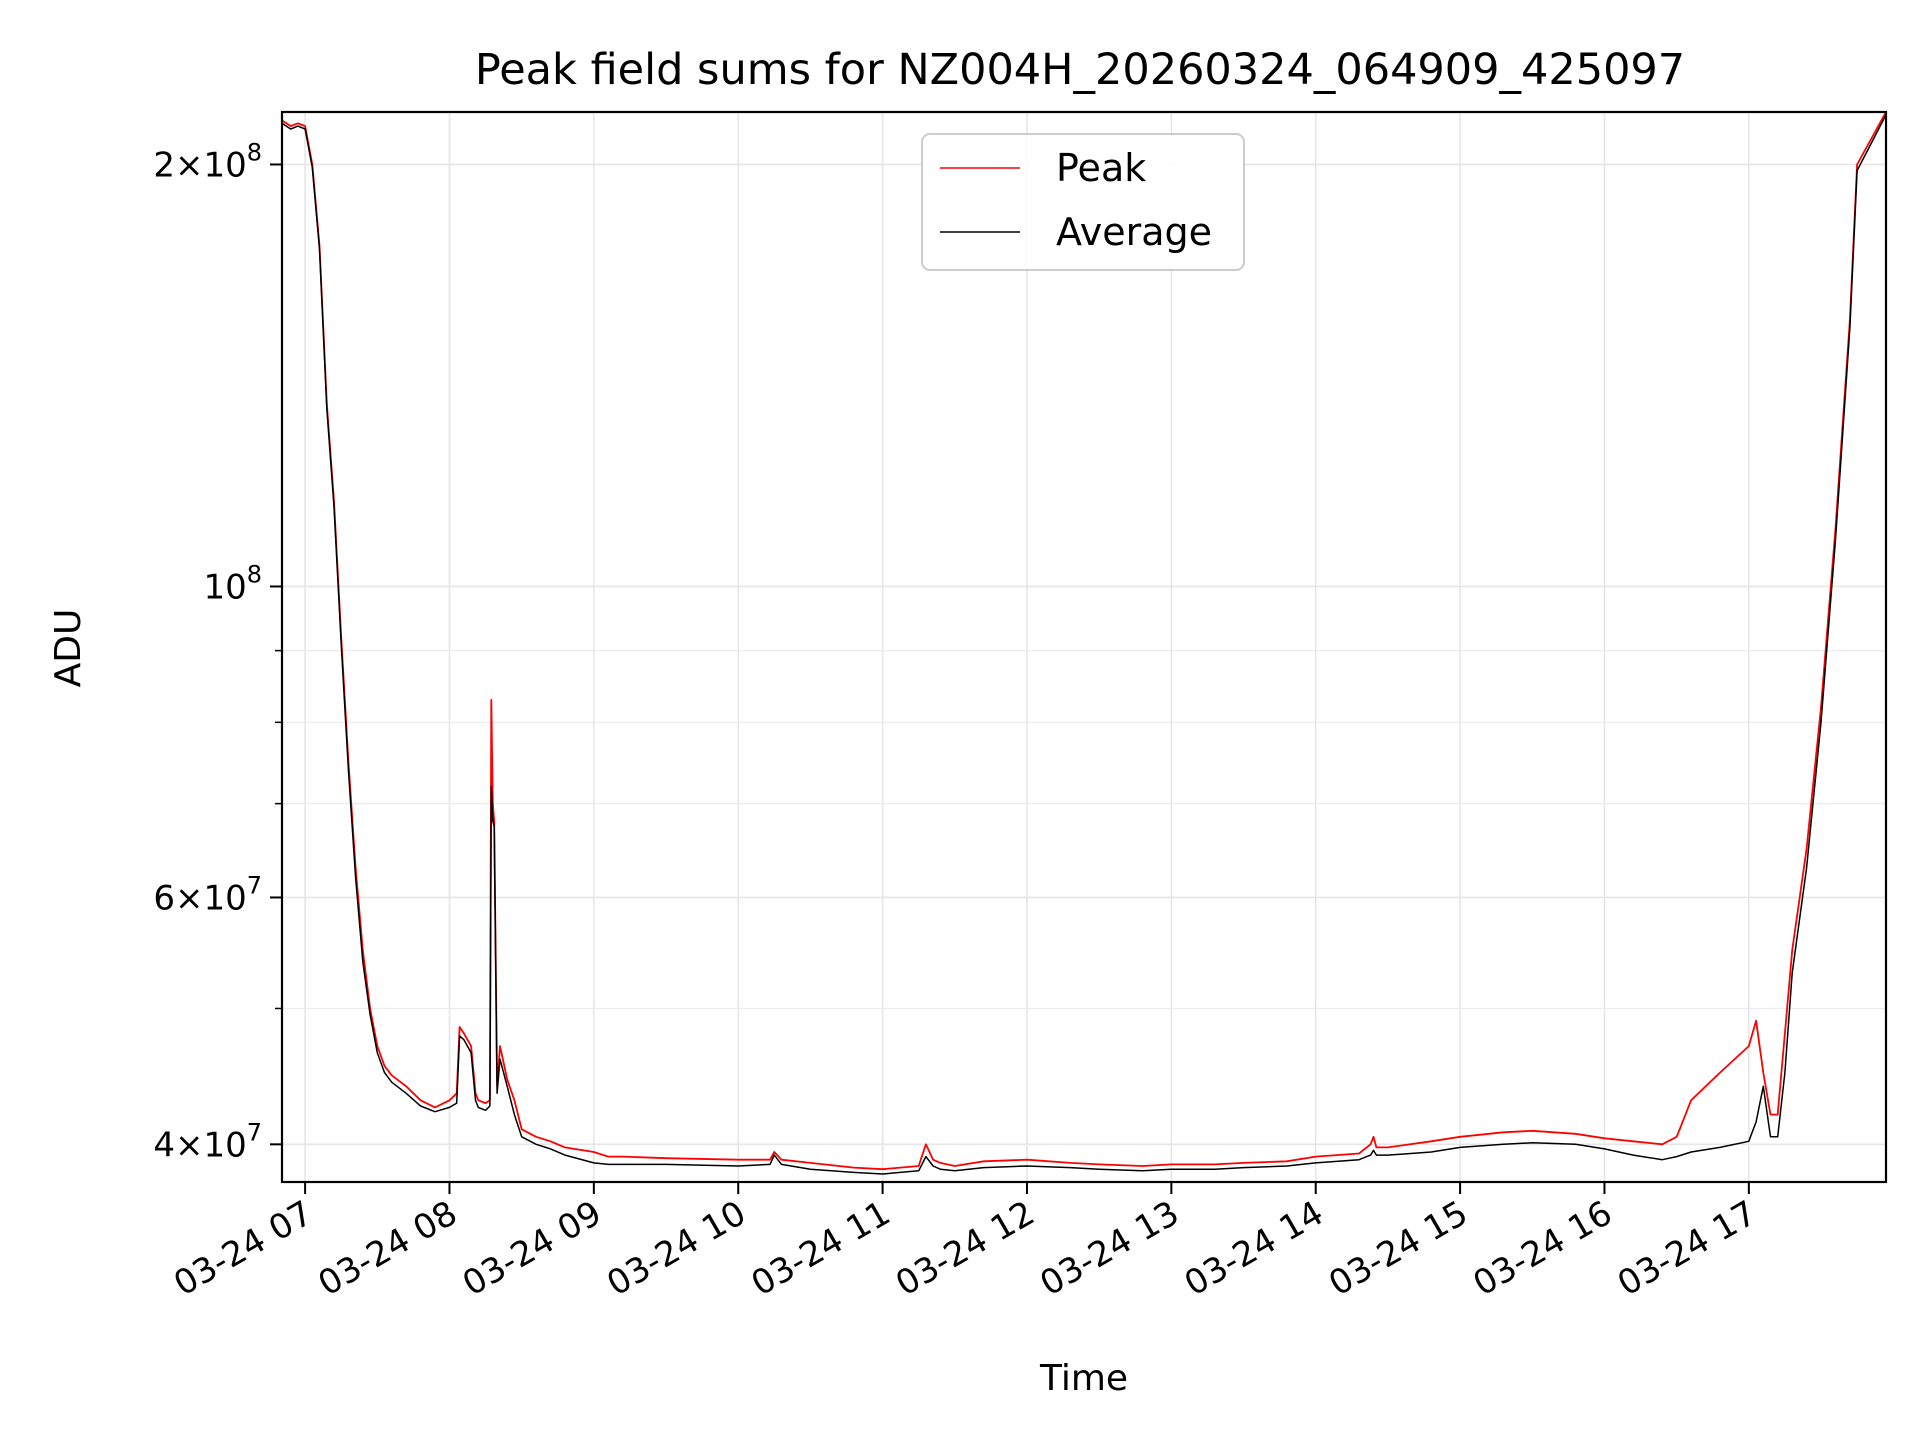  I want to click on legend-label-average: Average, so click(1134, 232).